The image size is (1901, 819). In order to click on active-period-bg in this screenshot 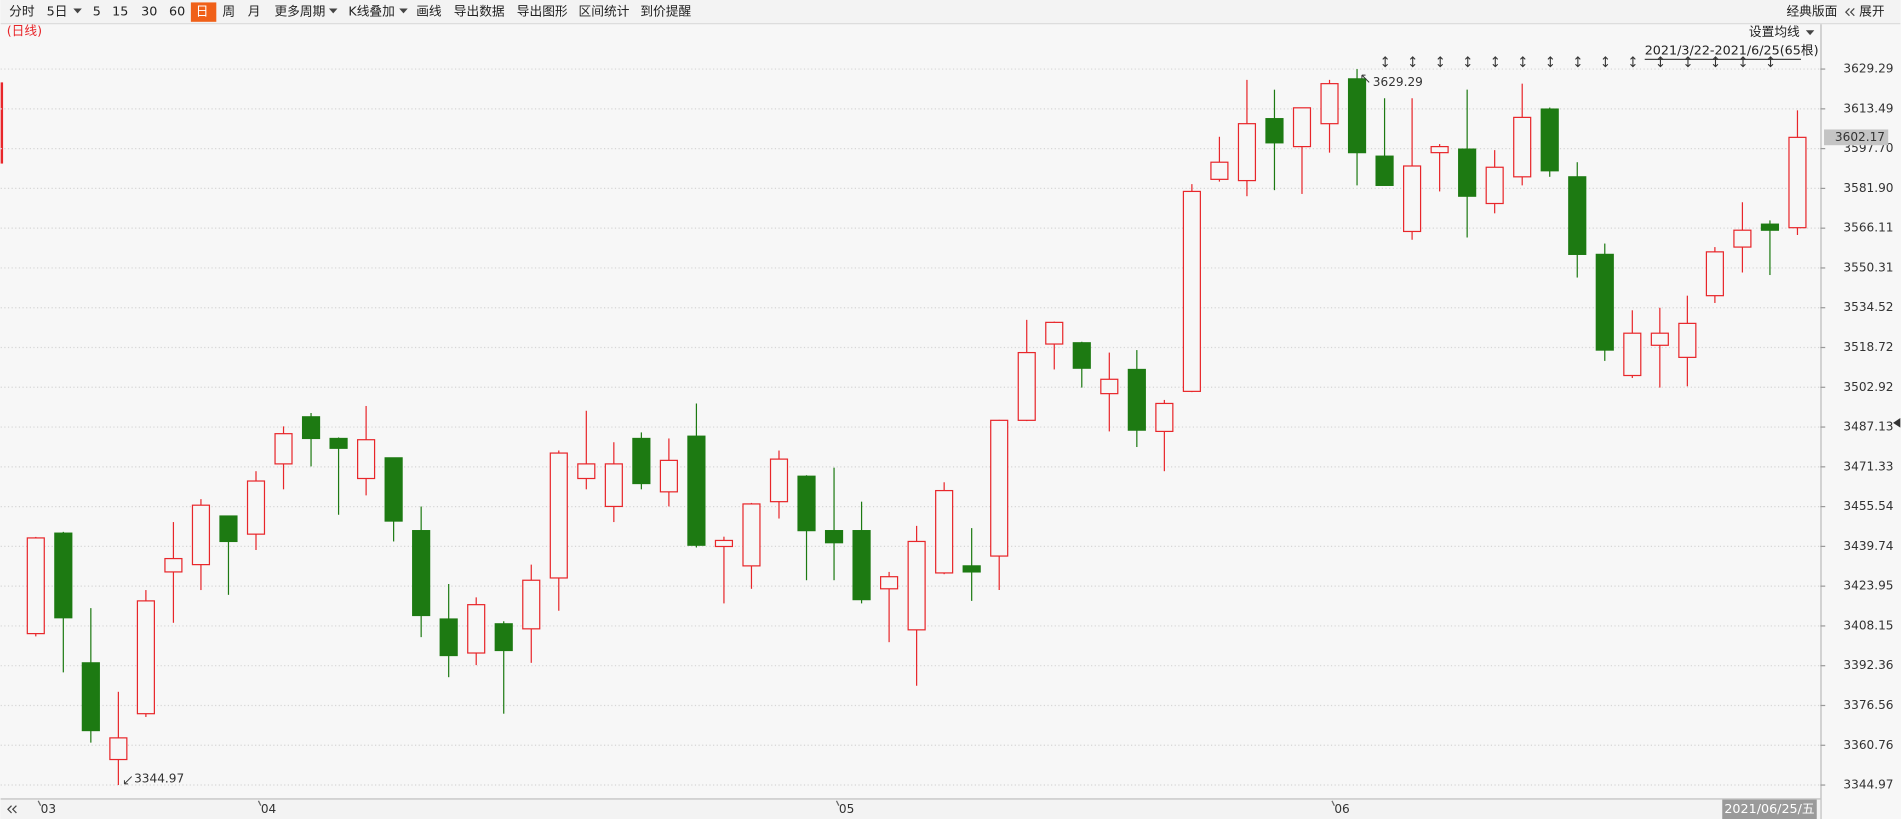, I will do `click(203, 12)`.